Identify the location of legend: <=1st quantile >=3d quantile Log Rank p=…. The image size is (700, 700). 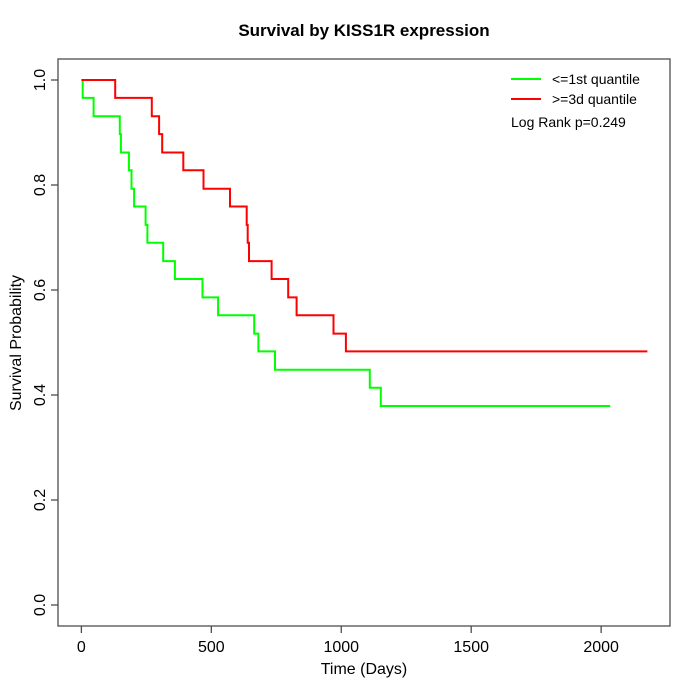
(575, 99).